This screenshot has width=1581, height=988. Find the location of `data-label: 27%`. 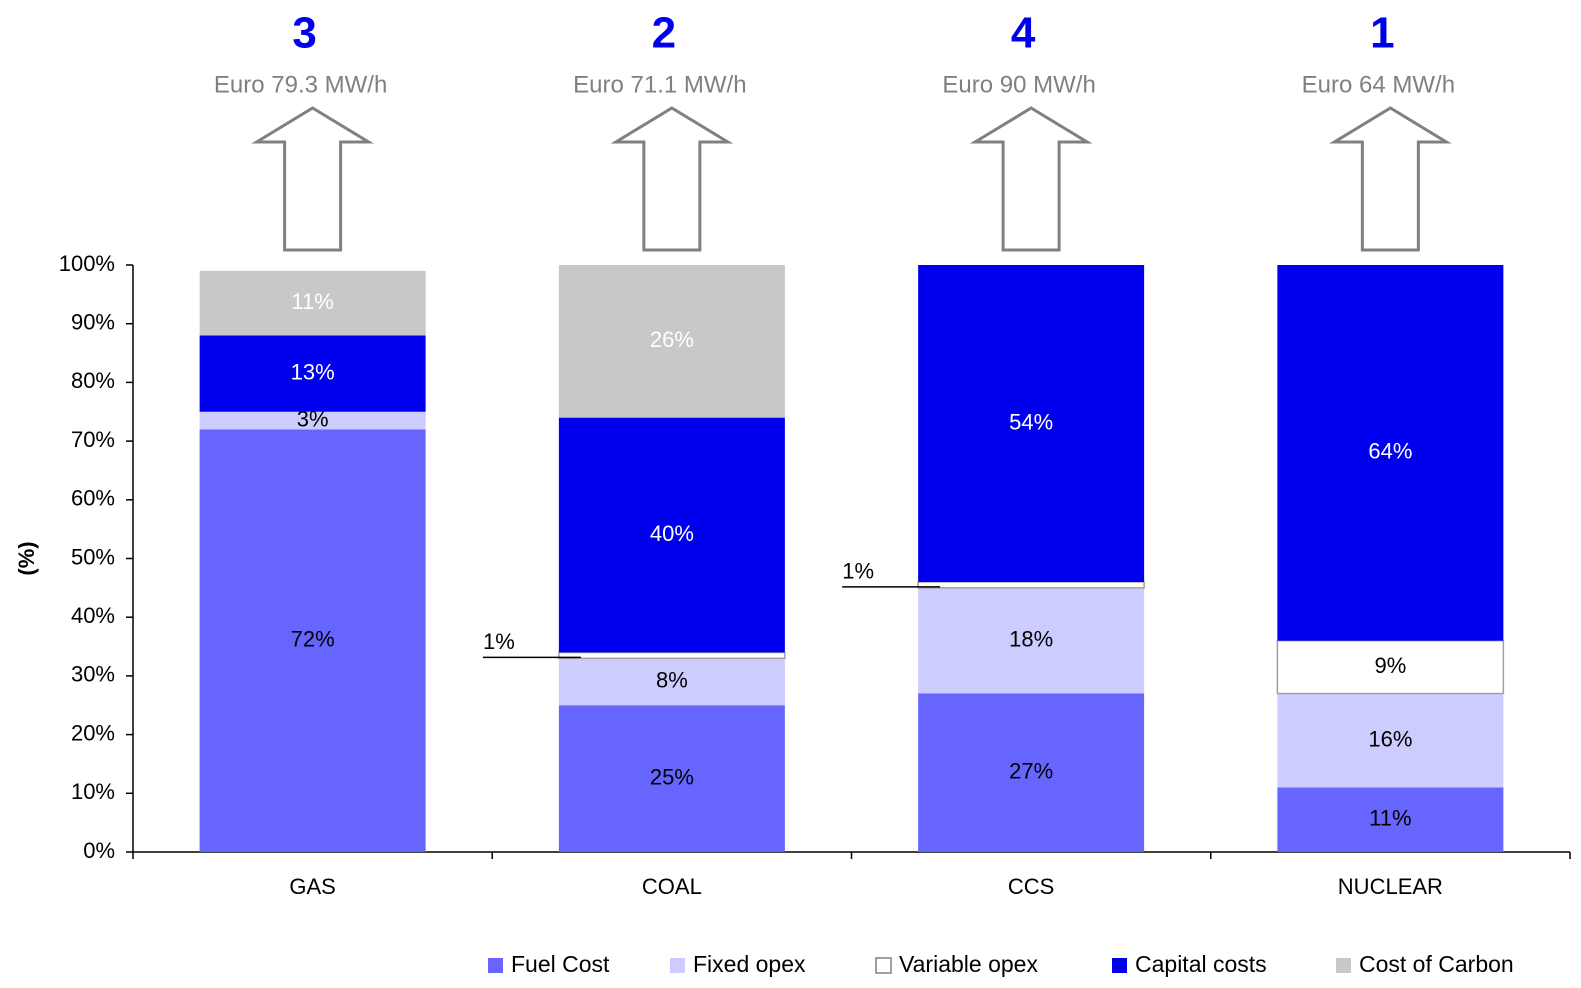

data-label: 27% is located at coordinates (1031, 771).